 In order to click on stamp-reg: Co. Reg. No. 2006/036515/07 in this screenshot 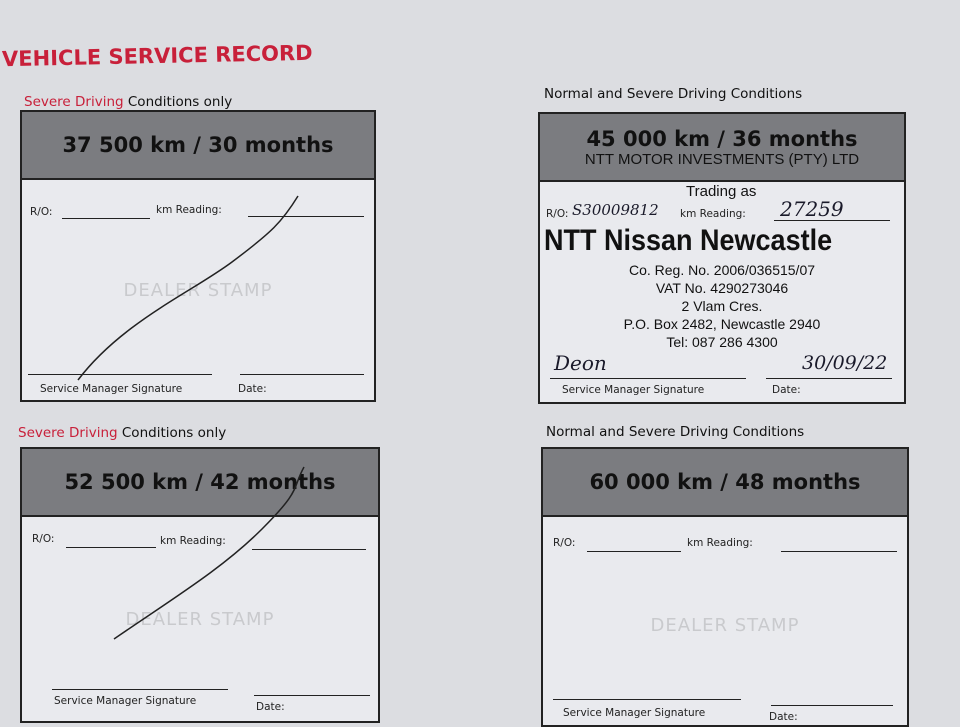, I will do `click(722, 270)`.